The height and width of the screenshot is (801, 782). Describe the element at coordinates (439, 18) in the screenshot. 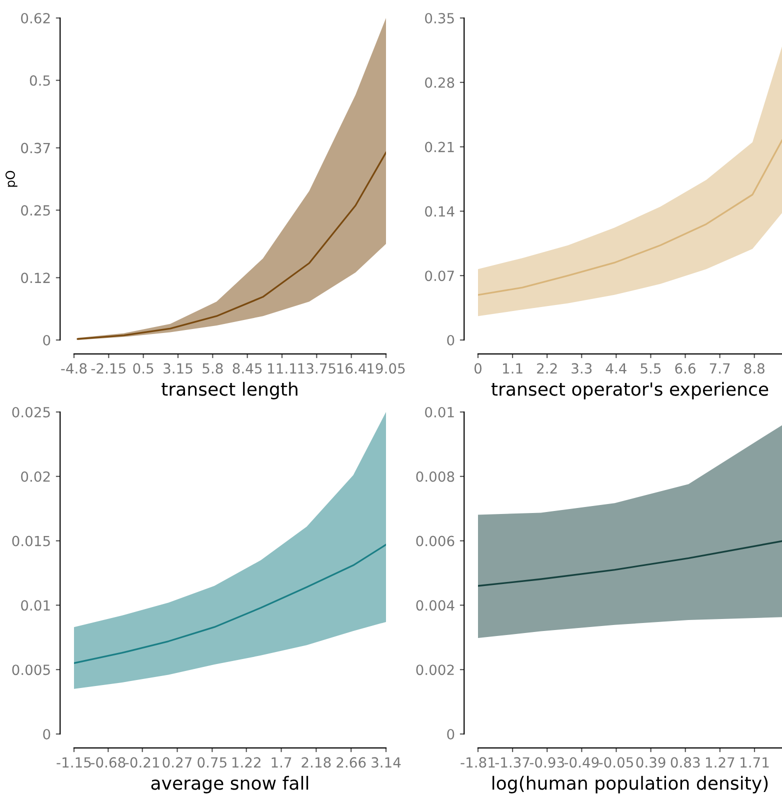

I see `y-tick-label: 0.35` at that location.